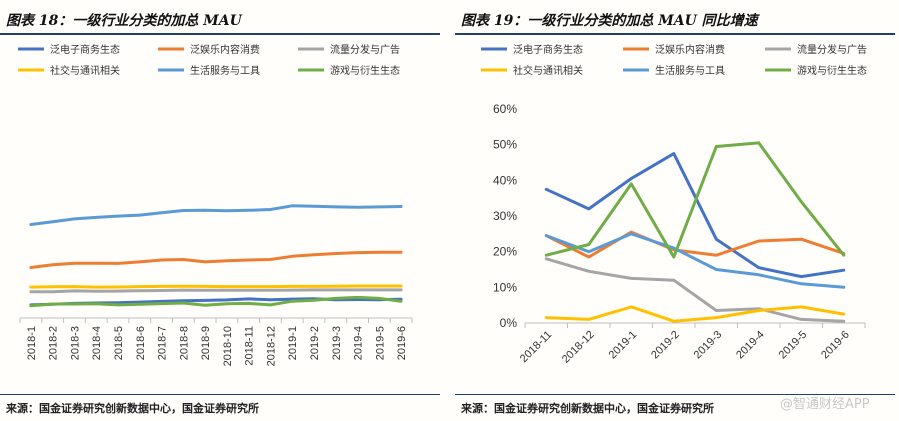  What do you see at coordinates (124, 21) in the screenshot?
I see `chart-title: 图表 18：一级行业分类的加总 MAU` at bounding box center [124, 21].